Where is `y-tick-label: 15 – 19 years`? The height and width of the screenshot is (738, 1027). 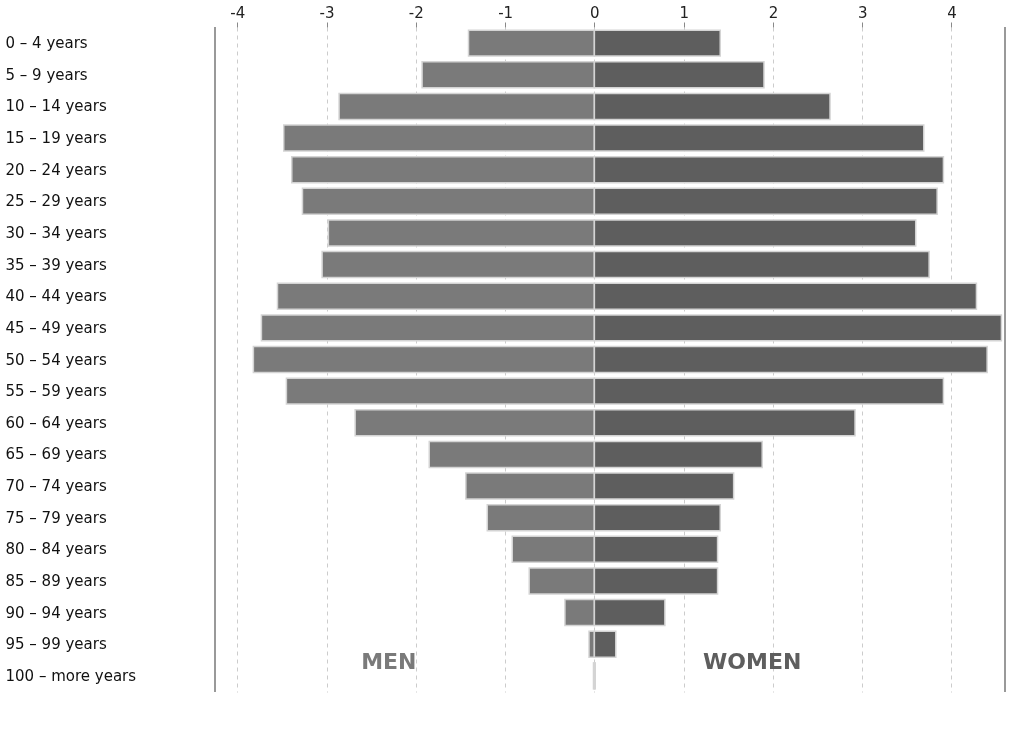
y-tick-label: 15 – 19 years is located at coordinates (56, 138).